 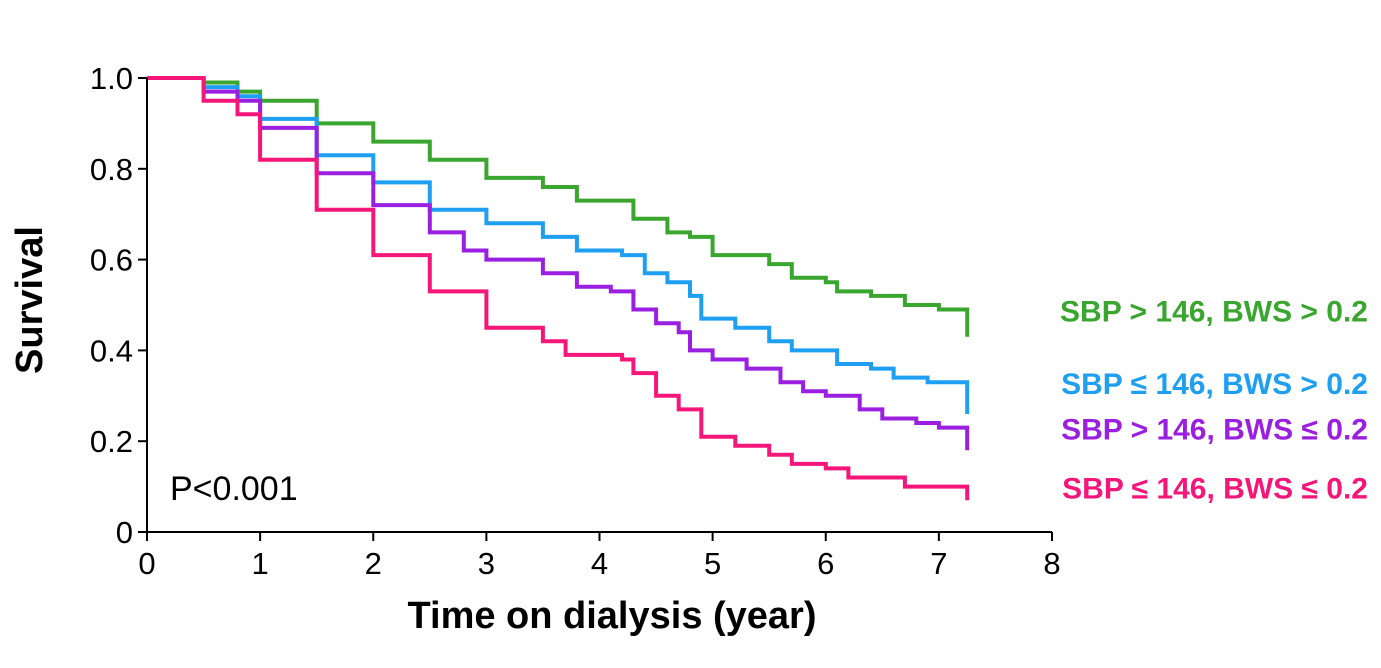 I want to click on y-axis-title: Survival, so click(x=30, y=300).